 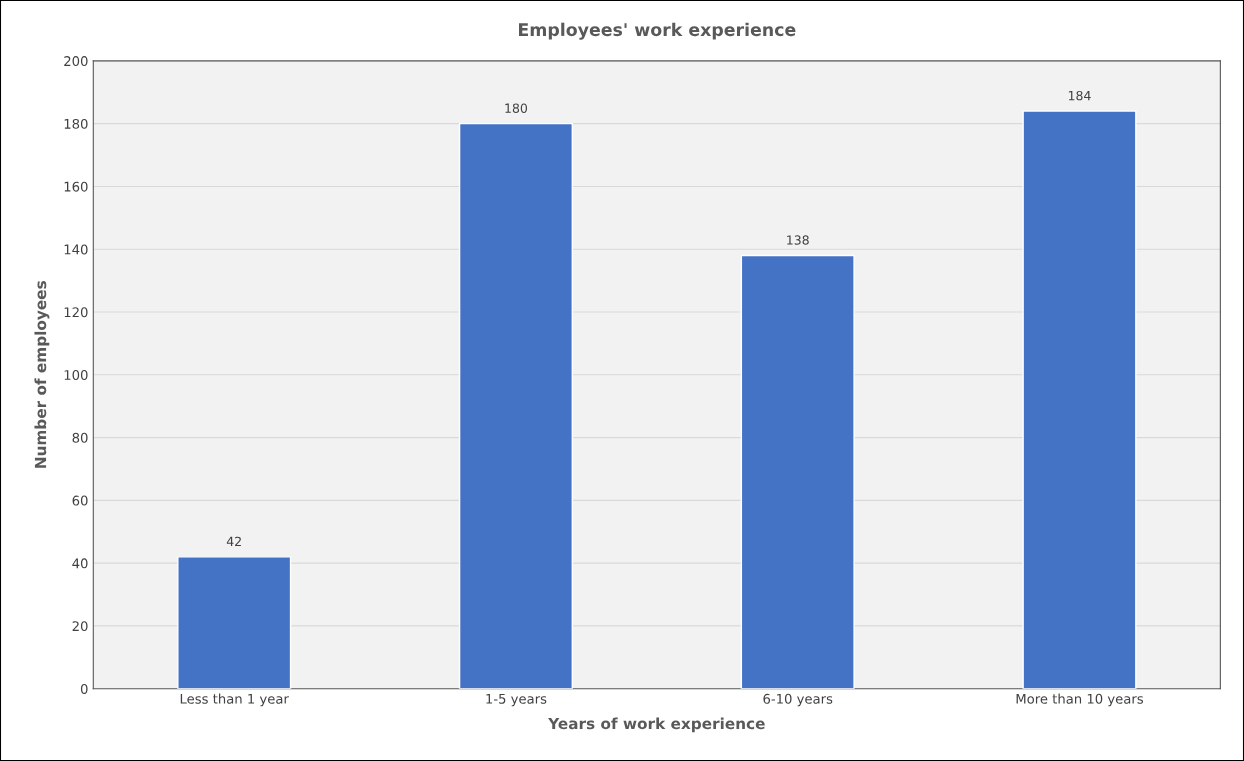 What do you see at coordinates (76, 375) in the screenshot?
I see `y-tick-label: 100` at bounding box center [76, 375].